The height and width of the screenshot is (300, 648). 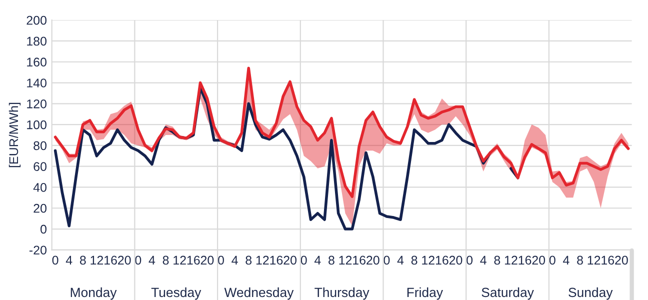 I want to click on text: Sunday, so click(x=590, y=293).